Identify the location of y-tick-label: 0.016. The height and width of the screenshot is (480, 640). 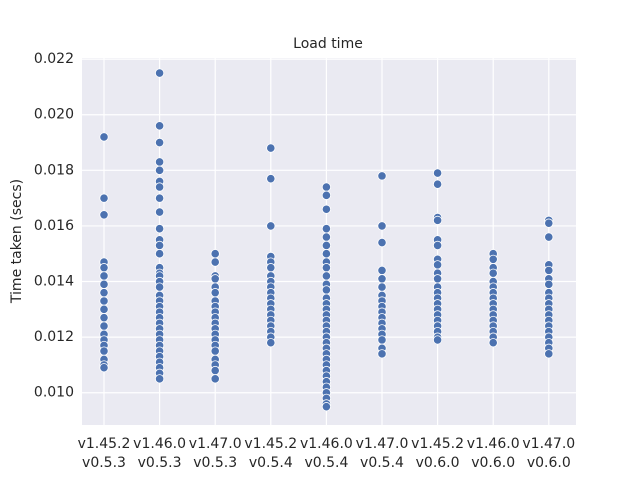
(54, 226).